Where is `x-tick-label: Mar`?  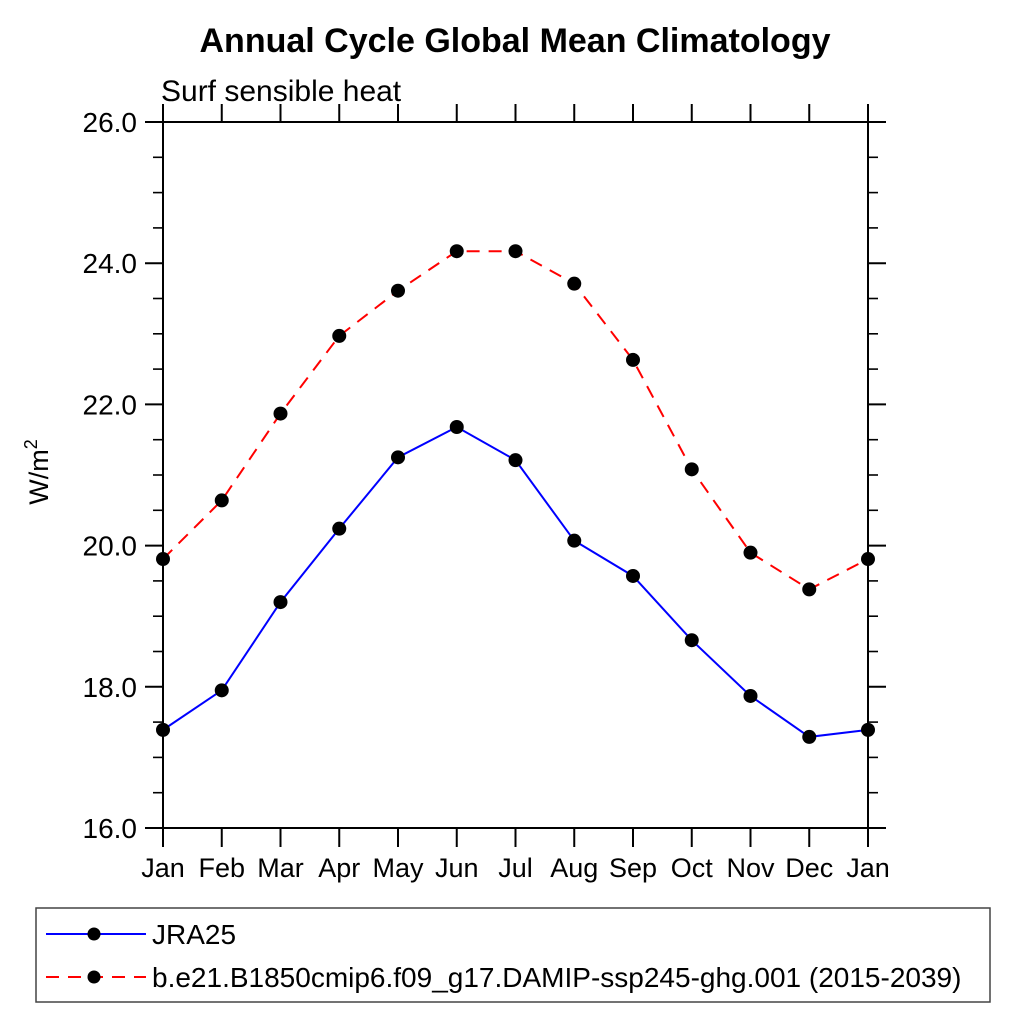 x-tick-label: Mar is located at coordinates (280, 868).